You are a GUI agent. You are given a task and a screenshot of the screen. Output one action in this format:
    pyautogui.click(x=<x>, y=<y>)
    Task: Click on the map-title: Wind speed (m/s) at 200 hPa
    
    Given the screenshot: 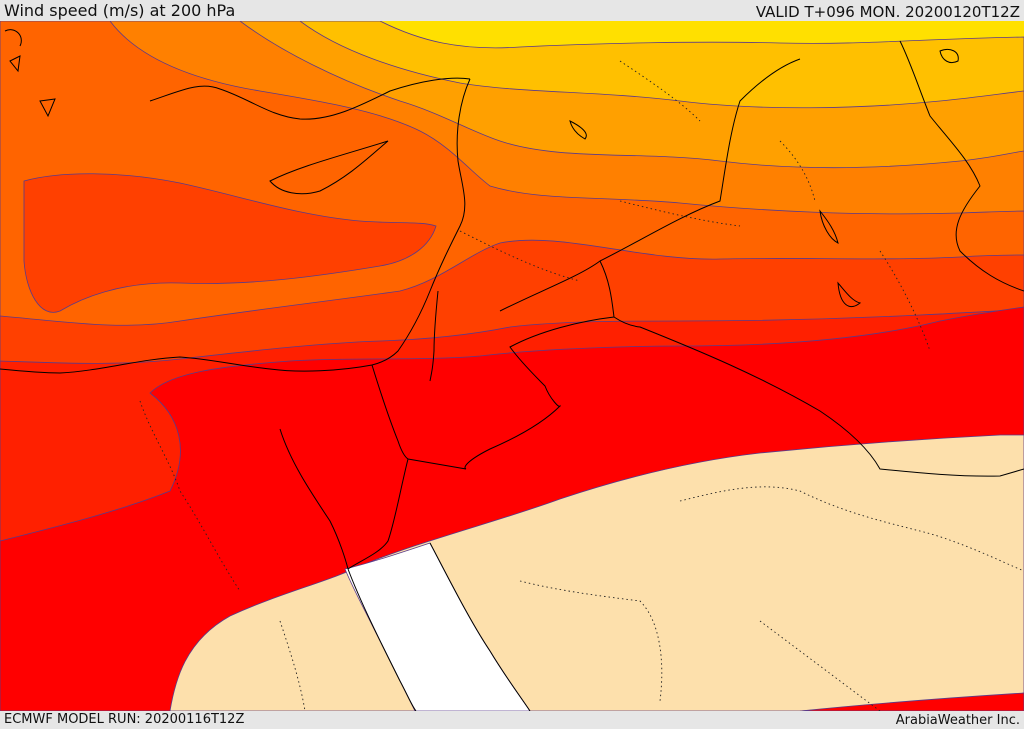 What is the action you would take?
    pyautogui.click(x=120, y=10)
    